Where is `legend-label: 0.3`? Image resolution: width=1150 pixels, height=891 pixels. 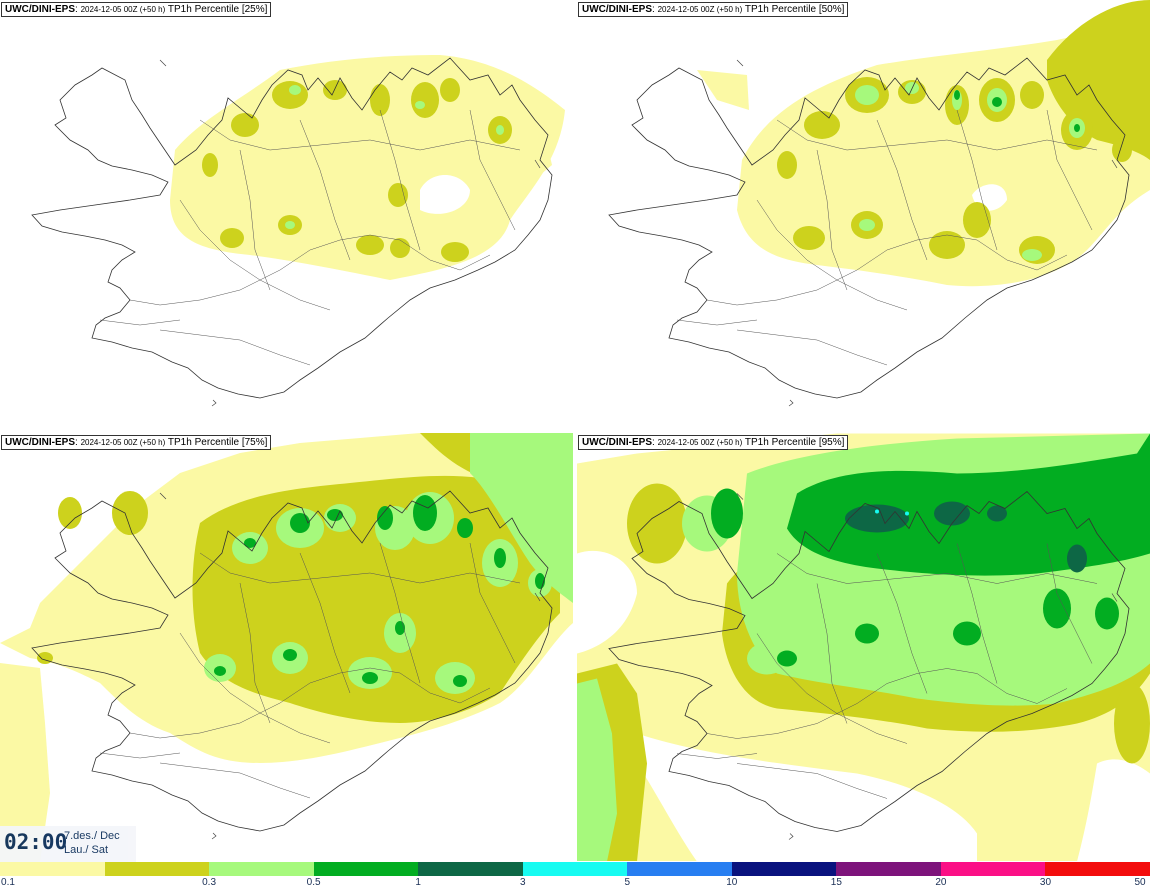 legend-label: 0.3 is located at coordinates (209, 882).